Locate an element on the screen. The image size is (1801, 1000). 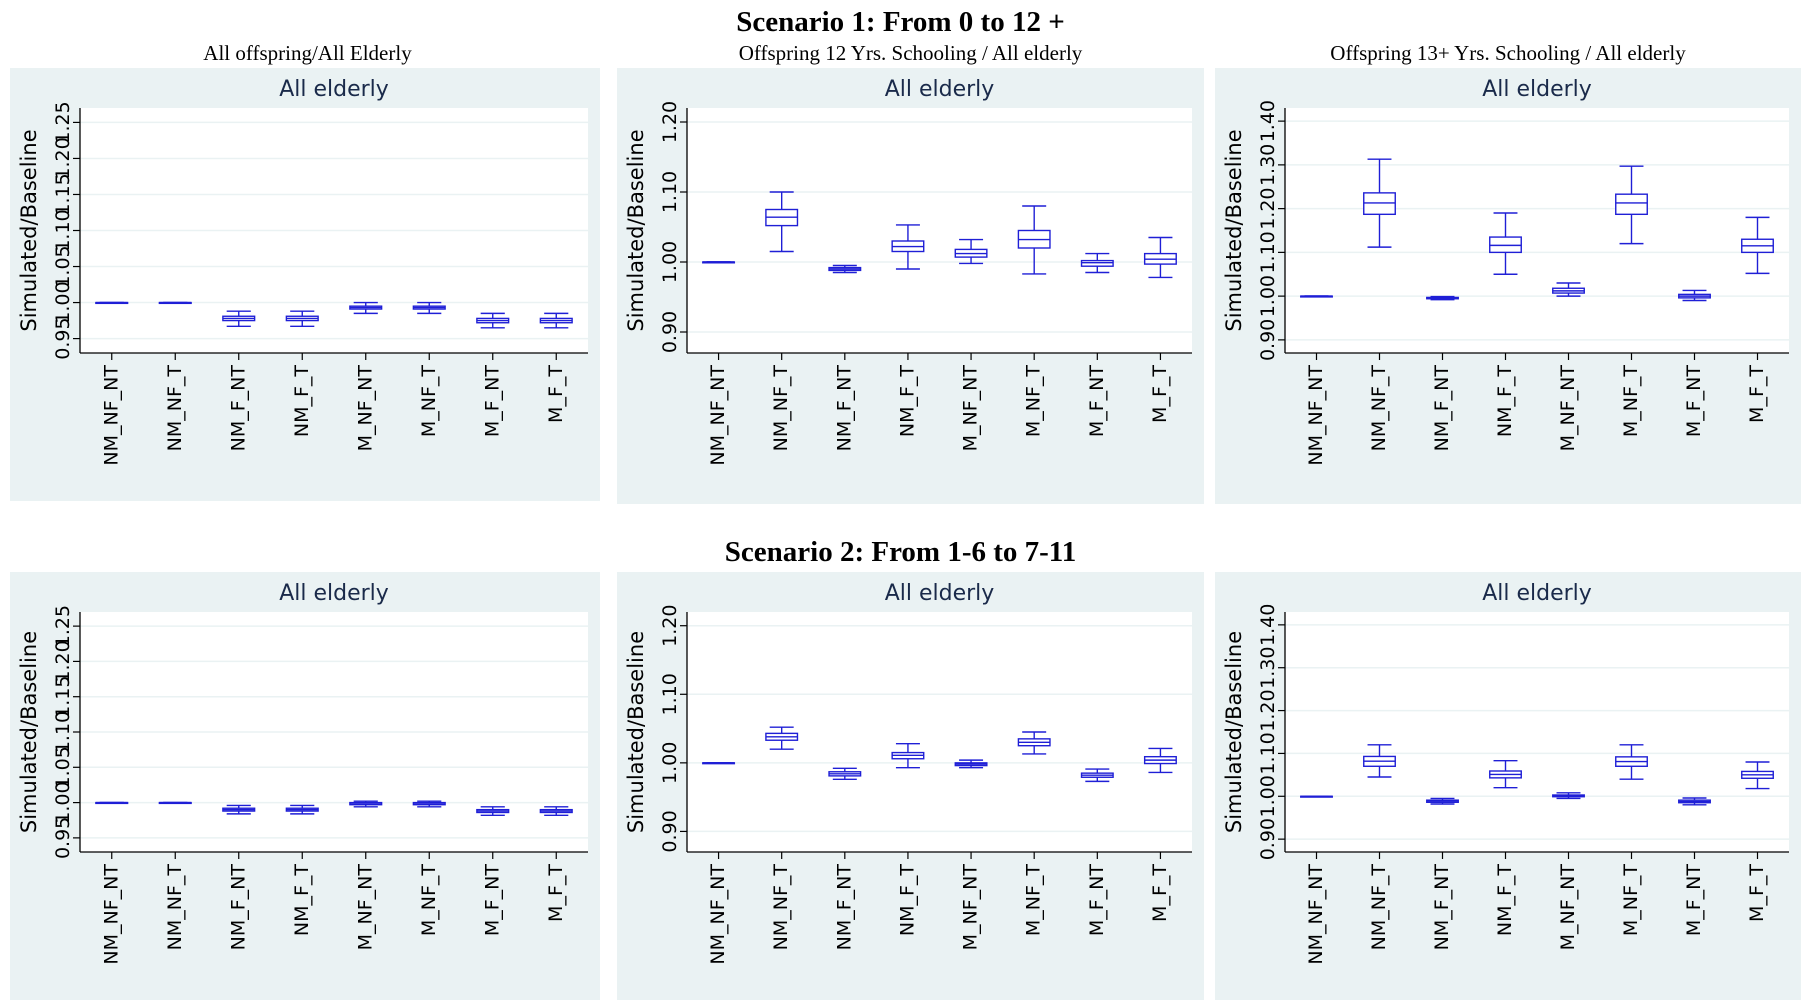
y-tick-label: 1.05 is located at coordinates (63, 266).